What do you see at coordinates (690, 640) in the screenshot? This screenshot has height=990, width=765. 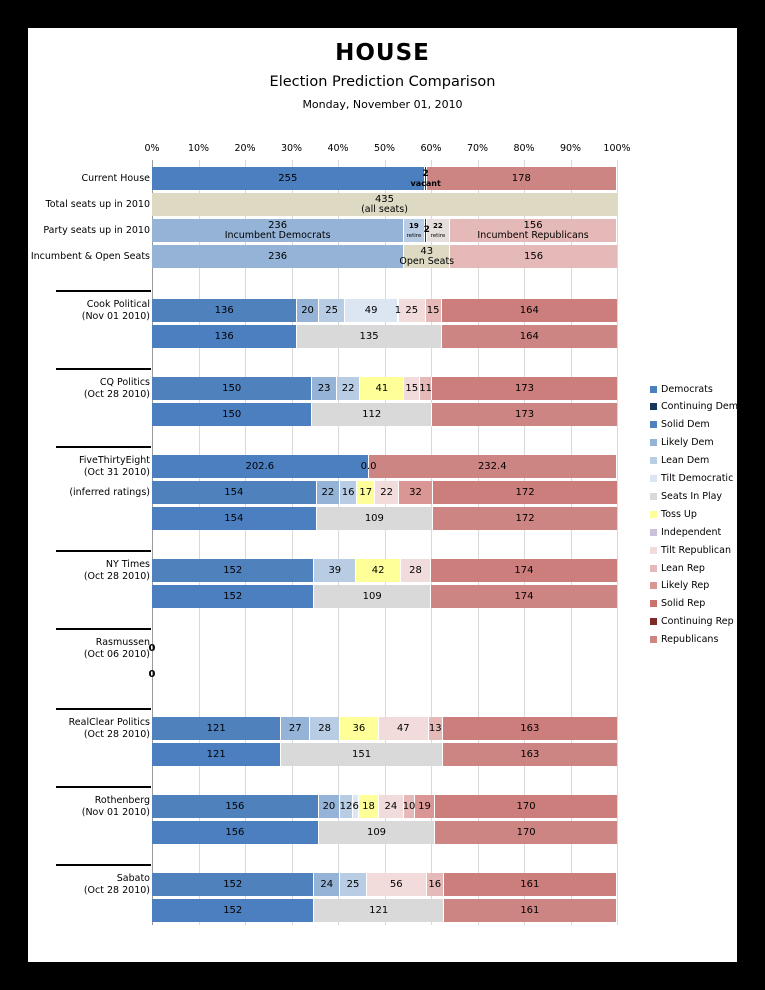 I see `legend-label: Republicans` at bounding box center [690, 640].